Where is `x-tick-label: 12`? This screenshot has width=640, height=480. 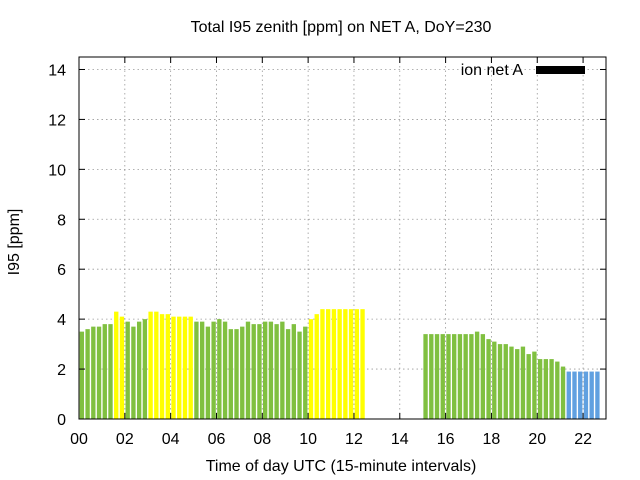
x-tick-label: 12 is located at coordinates (354, 439).